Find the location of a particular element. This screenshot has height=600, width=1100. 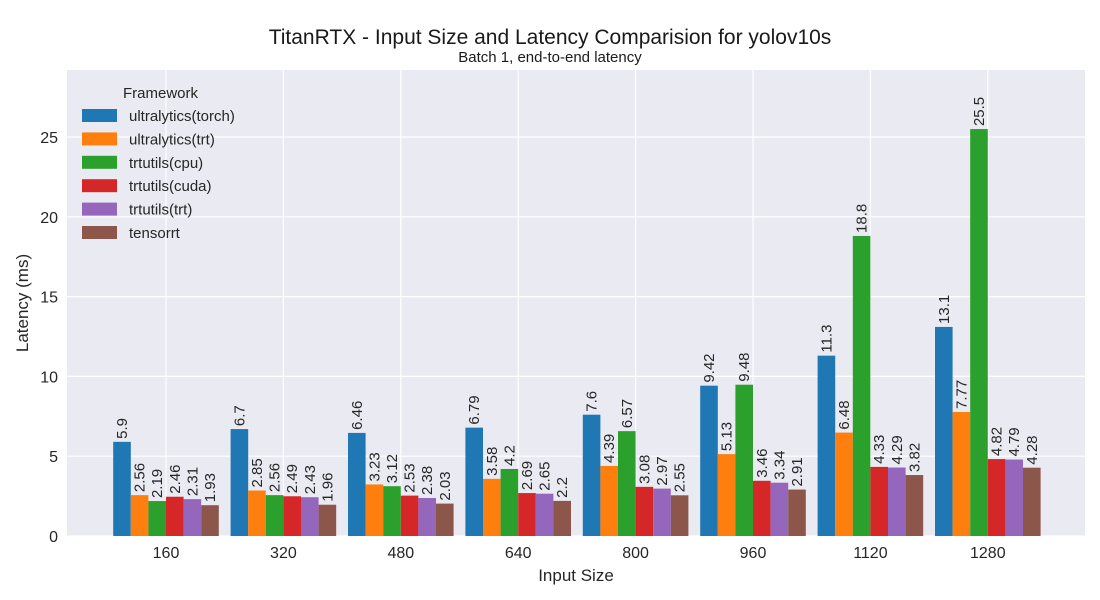

bar-value-label: 6.46 is located at coordinates (357, 415).